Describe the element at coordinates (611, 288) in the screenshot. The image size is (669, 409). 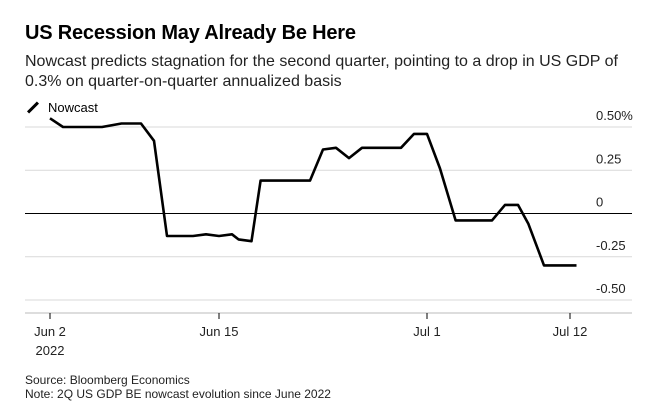
I see `y-tick-label: -0.50` at that location.